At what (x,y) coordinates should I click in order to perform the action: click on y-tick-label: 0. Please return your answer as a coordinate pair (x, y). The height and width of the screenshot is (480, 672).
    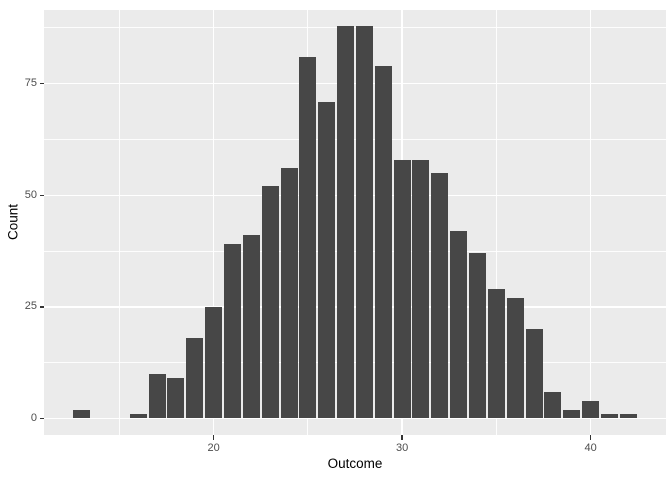
    Looking at the image, I should click on (33, 417).